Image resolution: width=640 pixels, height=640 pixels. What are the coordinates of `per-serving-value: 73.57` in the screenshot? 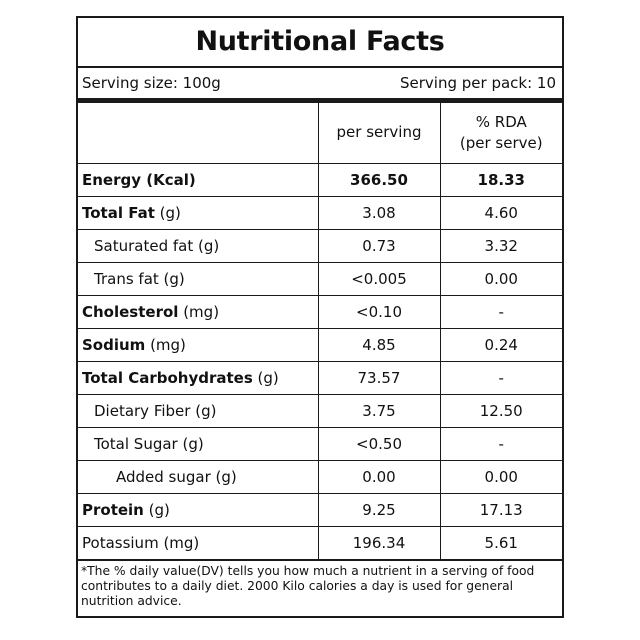 It's located at (378, 377).